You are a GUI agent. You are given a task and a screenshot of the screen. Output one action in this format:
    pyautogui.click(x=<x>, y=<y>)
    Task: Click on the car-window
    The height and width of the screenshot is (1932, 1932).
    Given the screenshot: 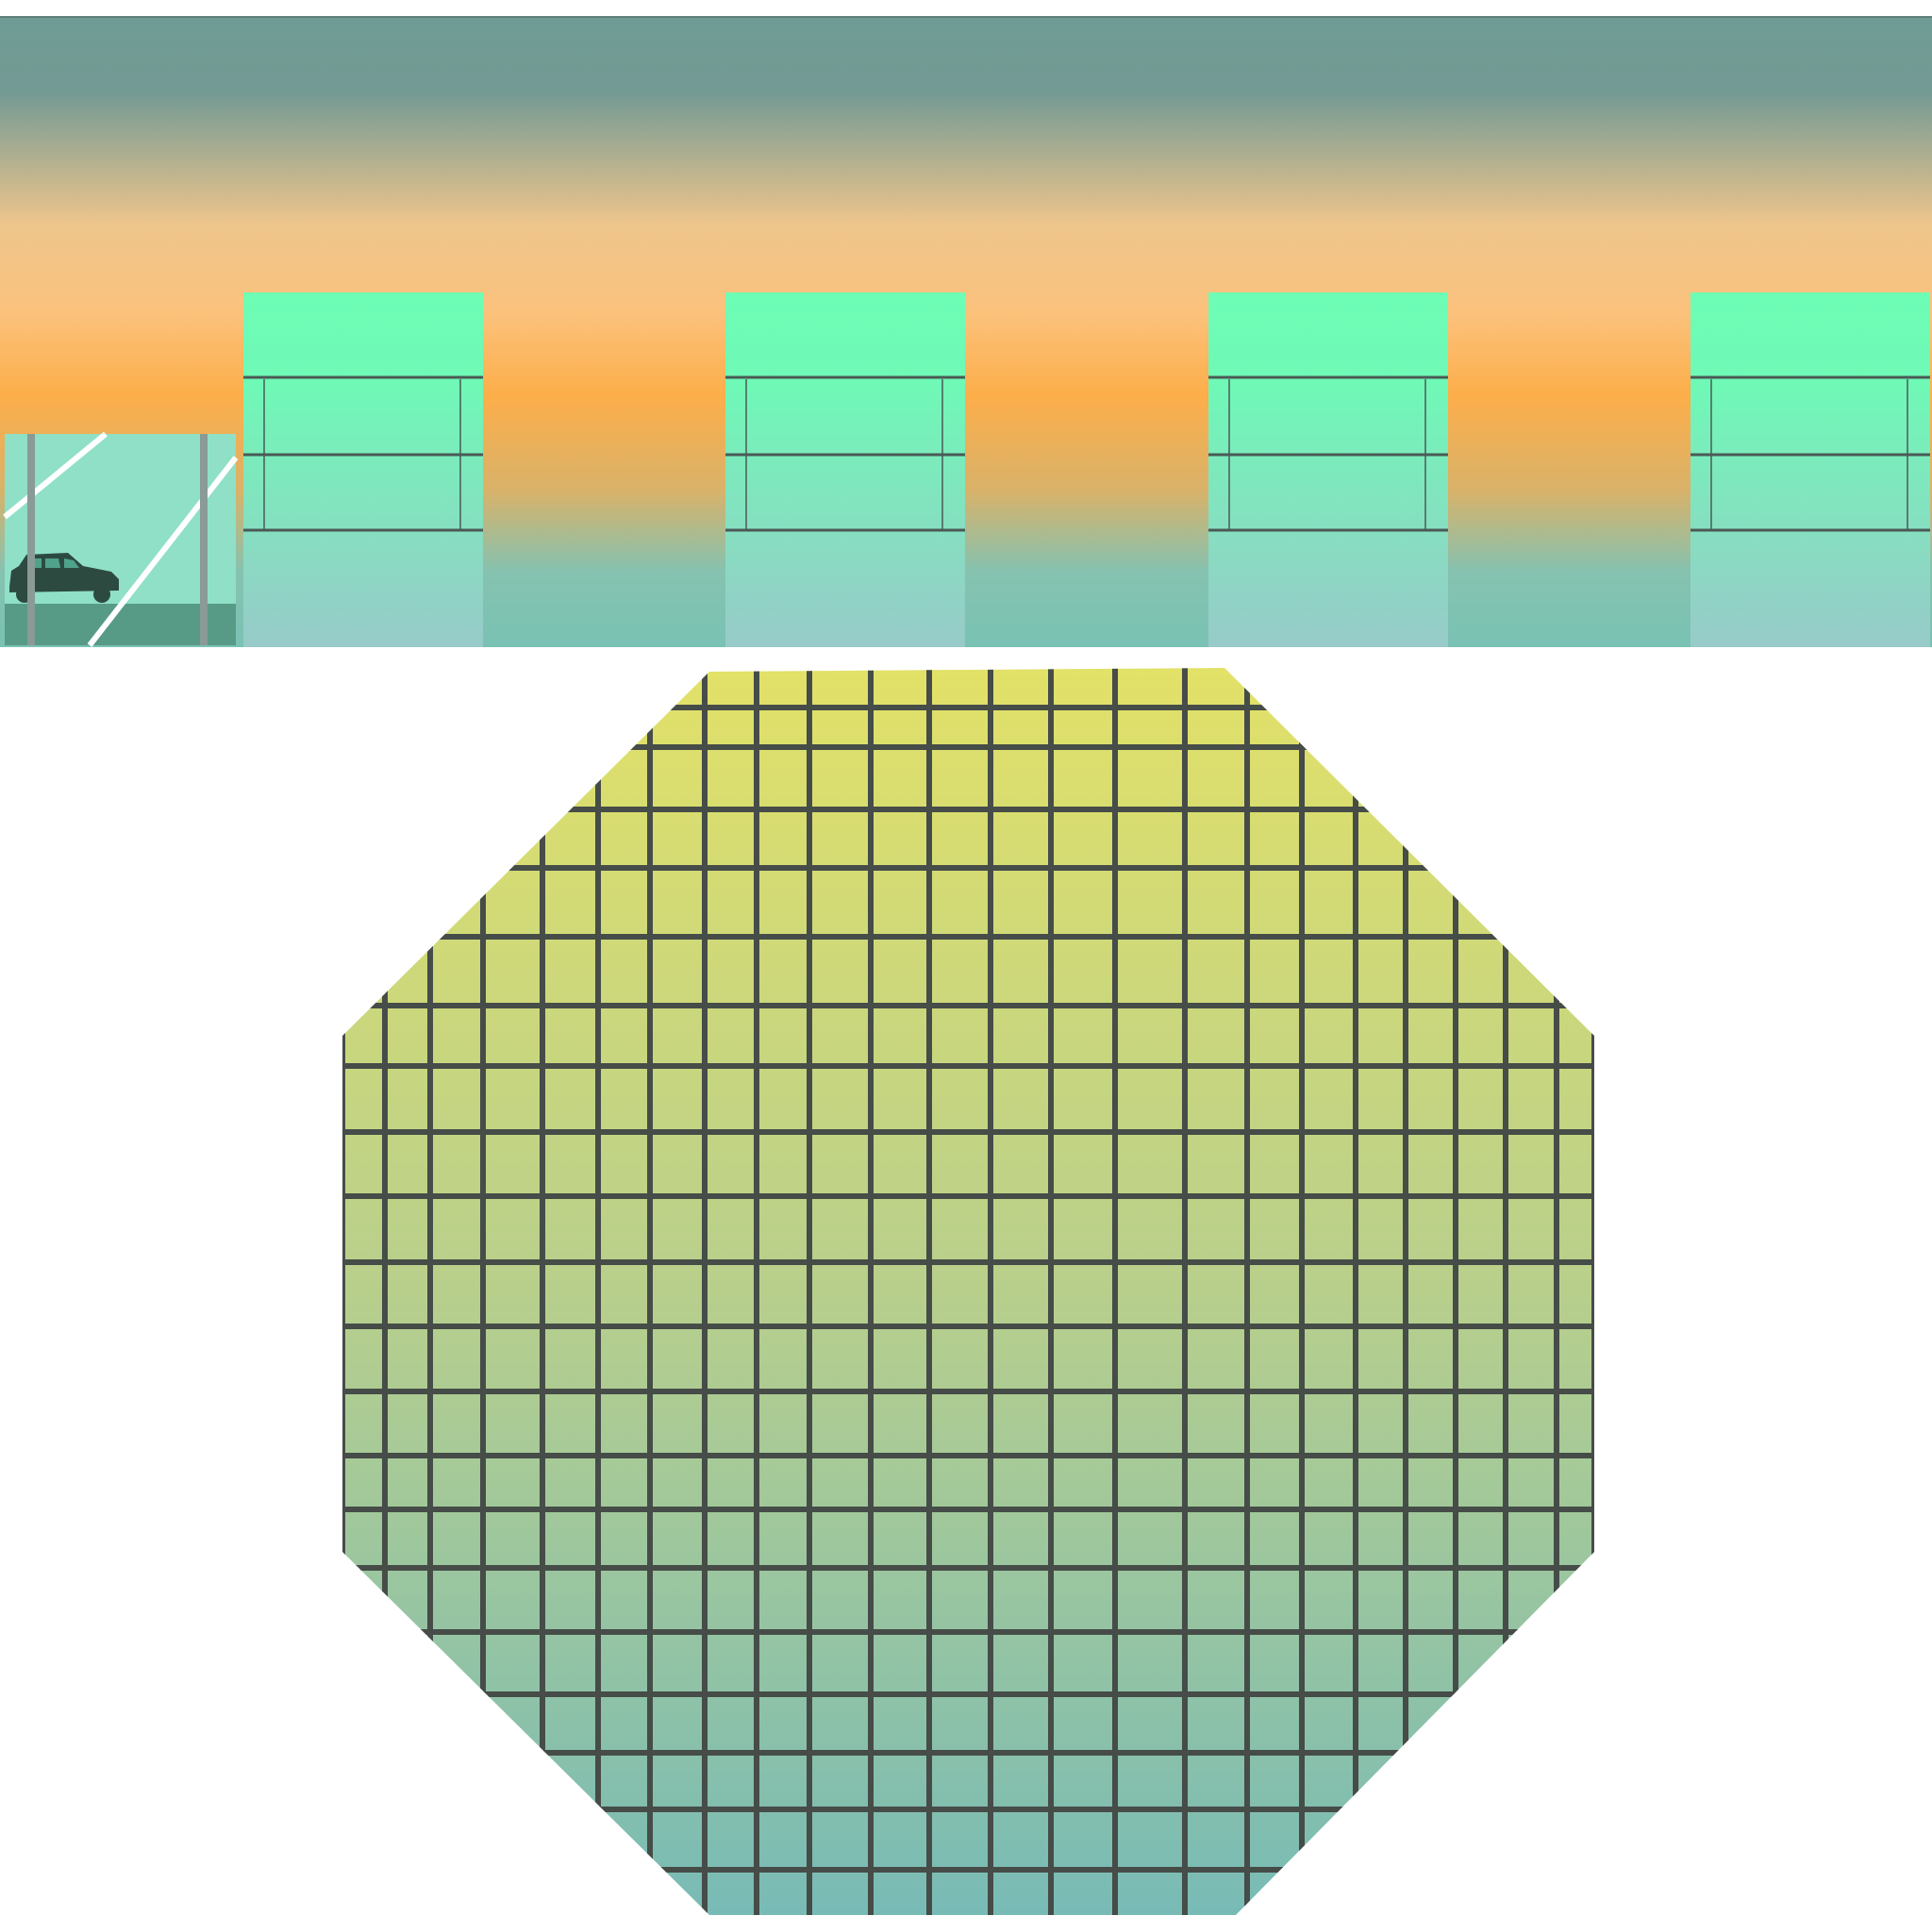 What is the action you would take?
    pyautogui.click(x=121, y=539)
    